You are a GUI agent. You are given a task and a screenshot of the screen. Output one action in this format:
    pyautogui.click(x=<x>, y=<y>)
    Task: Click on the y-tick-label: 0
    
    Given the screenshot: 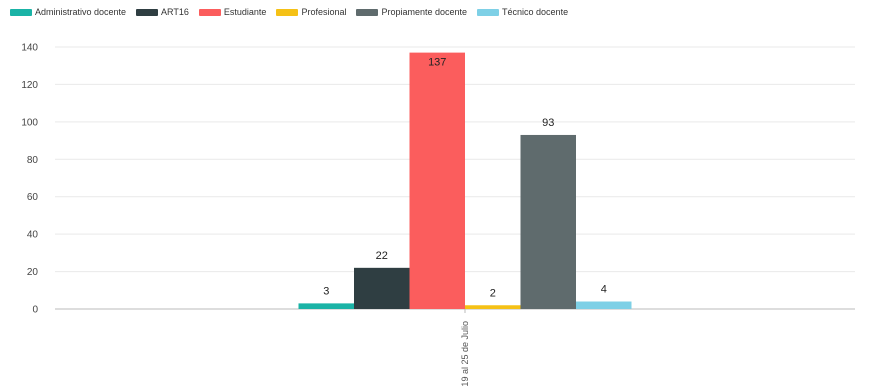 What is the action you would take?
    pyautogui.click(x=35, y=310)
    